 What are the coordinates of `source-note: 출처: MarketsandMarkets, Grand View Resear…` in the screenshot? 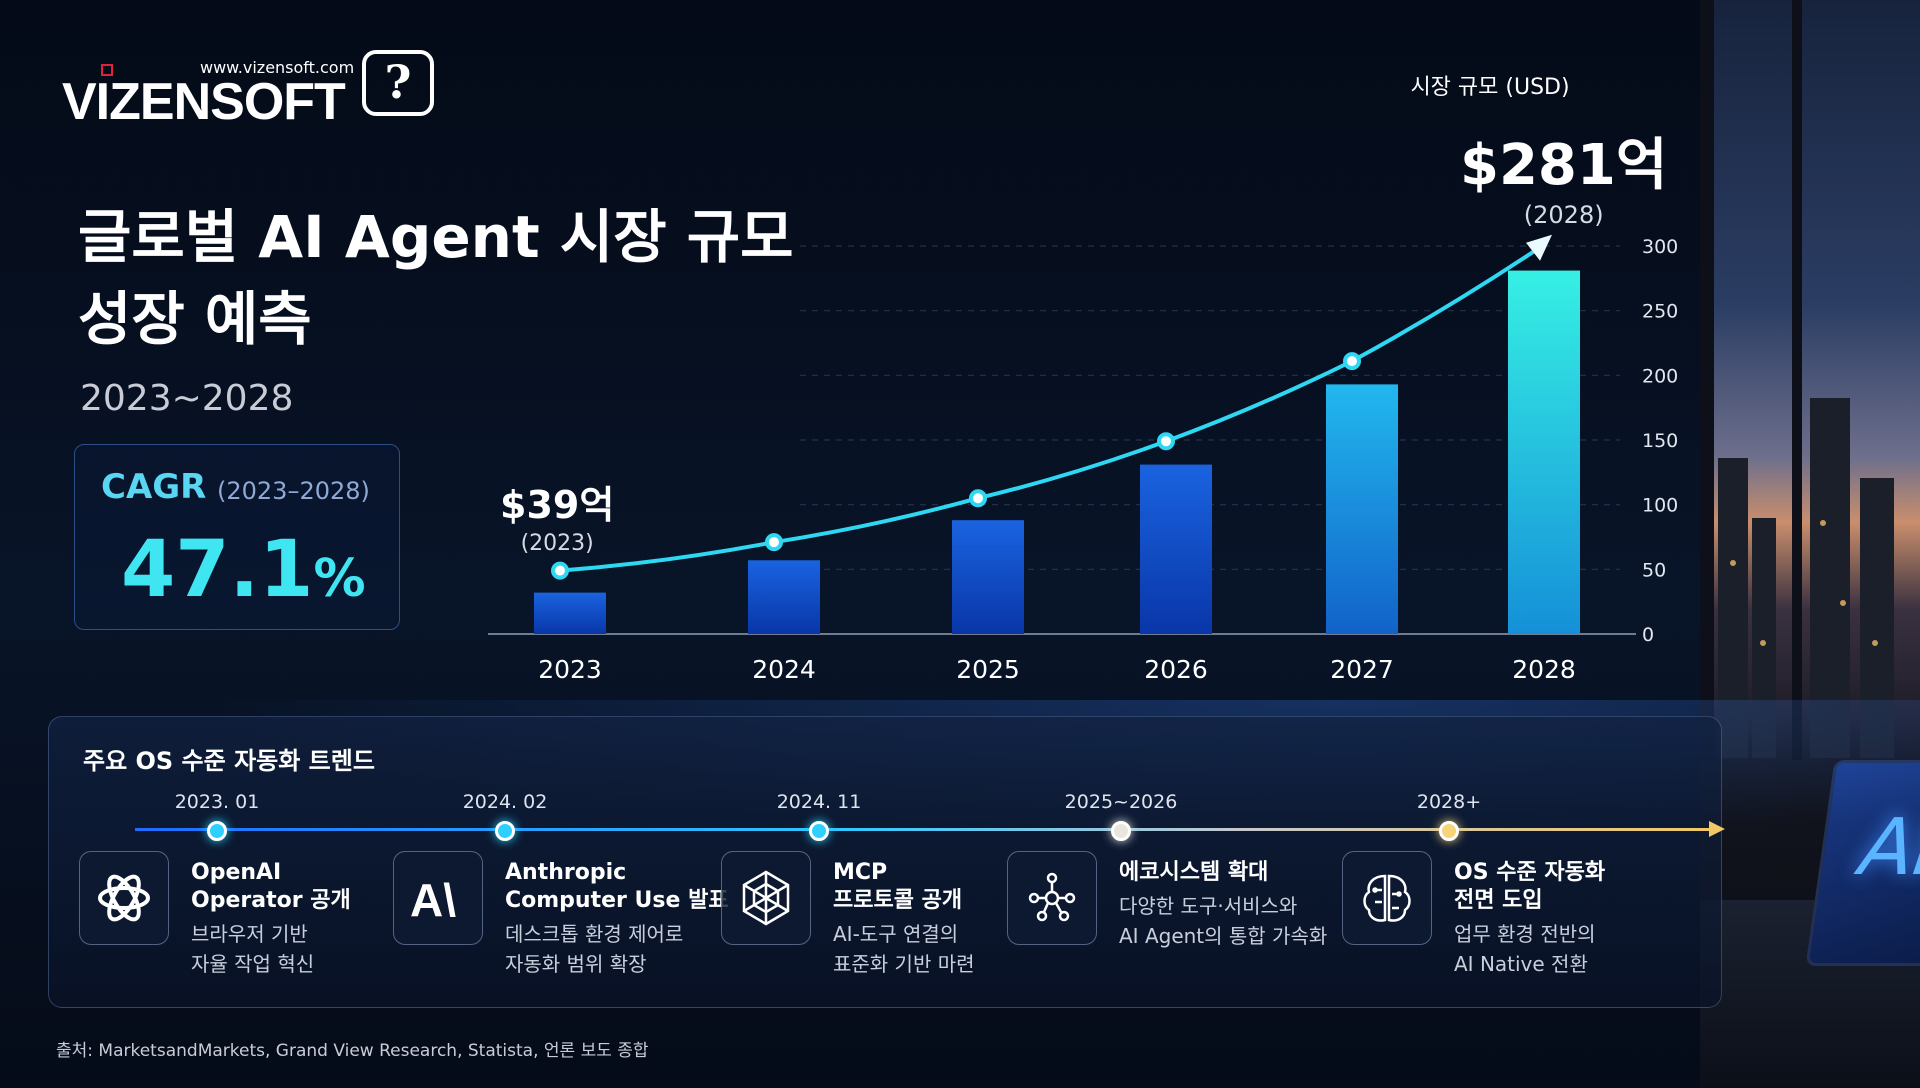 It's located at (352, 1051).